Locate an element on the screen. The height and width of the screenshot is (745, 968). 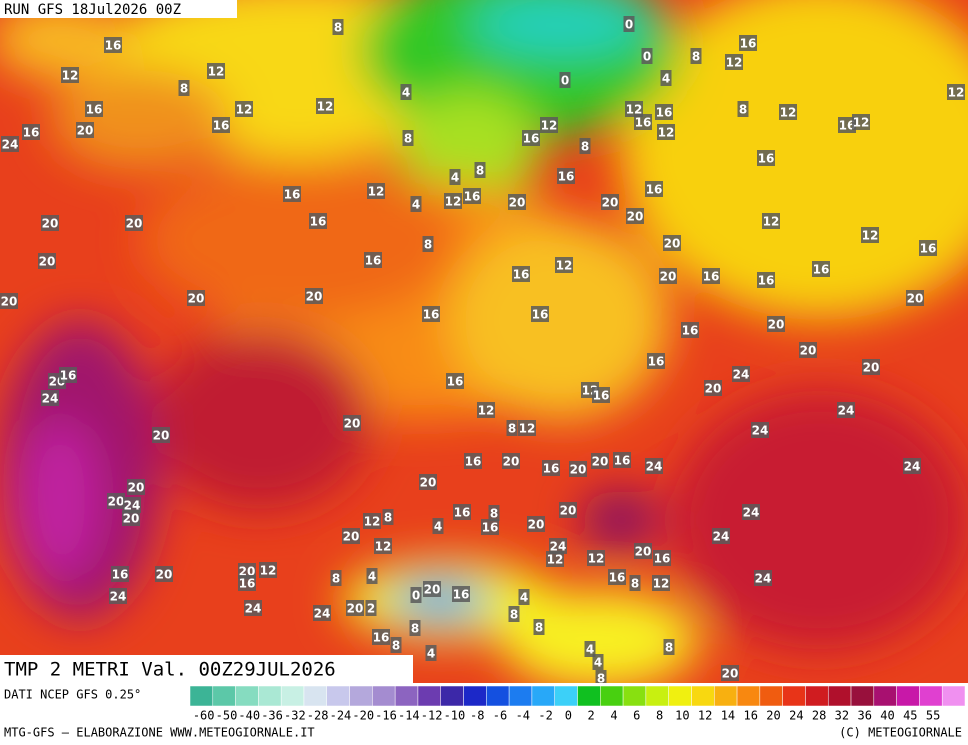
contour-label: 0 is located at coordinates (629, 25).